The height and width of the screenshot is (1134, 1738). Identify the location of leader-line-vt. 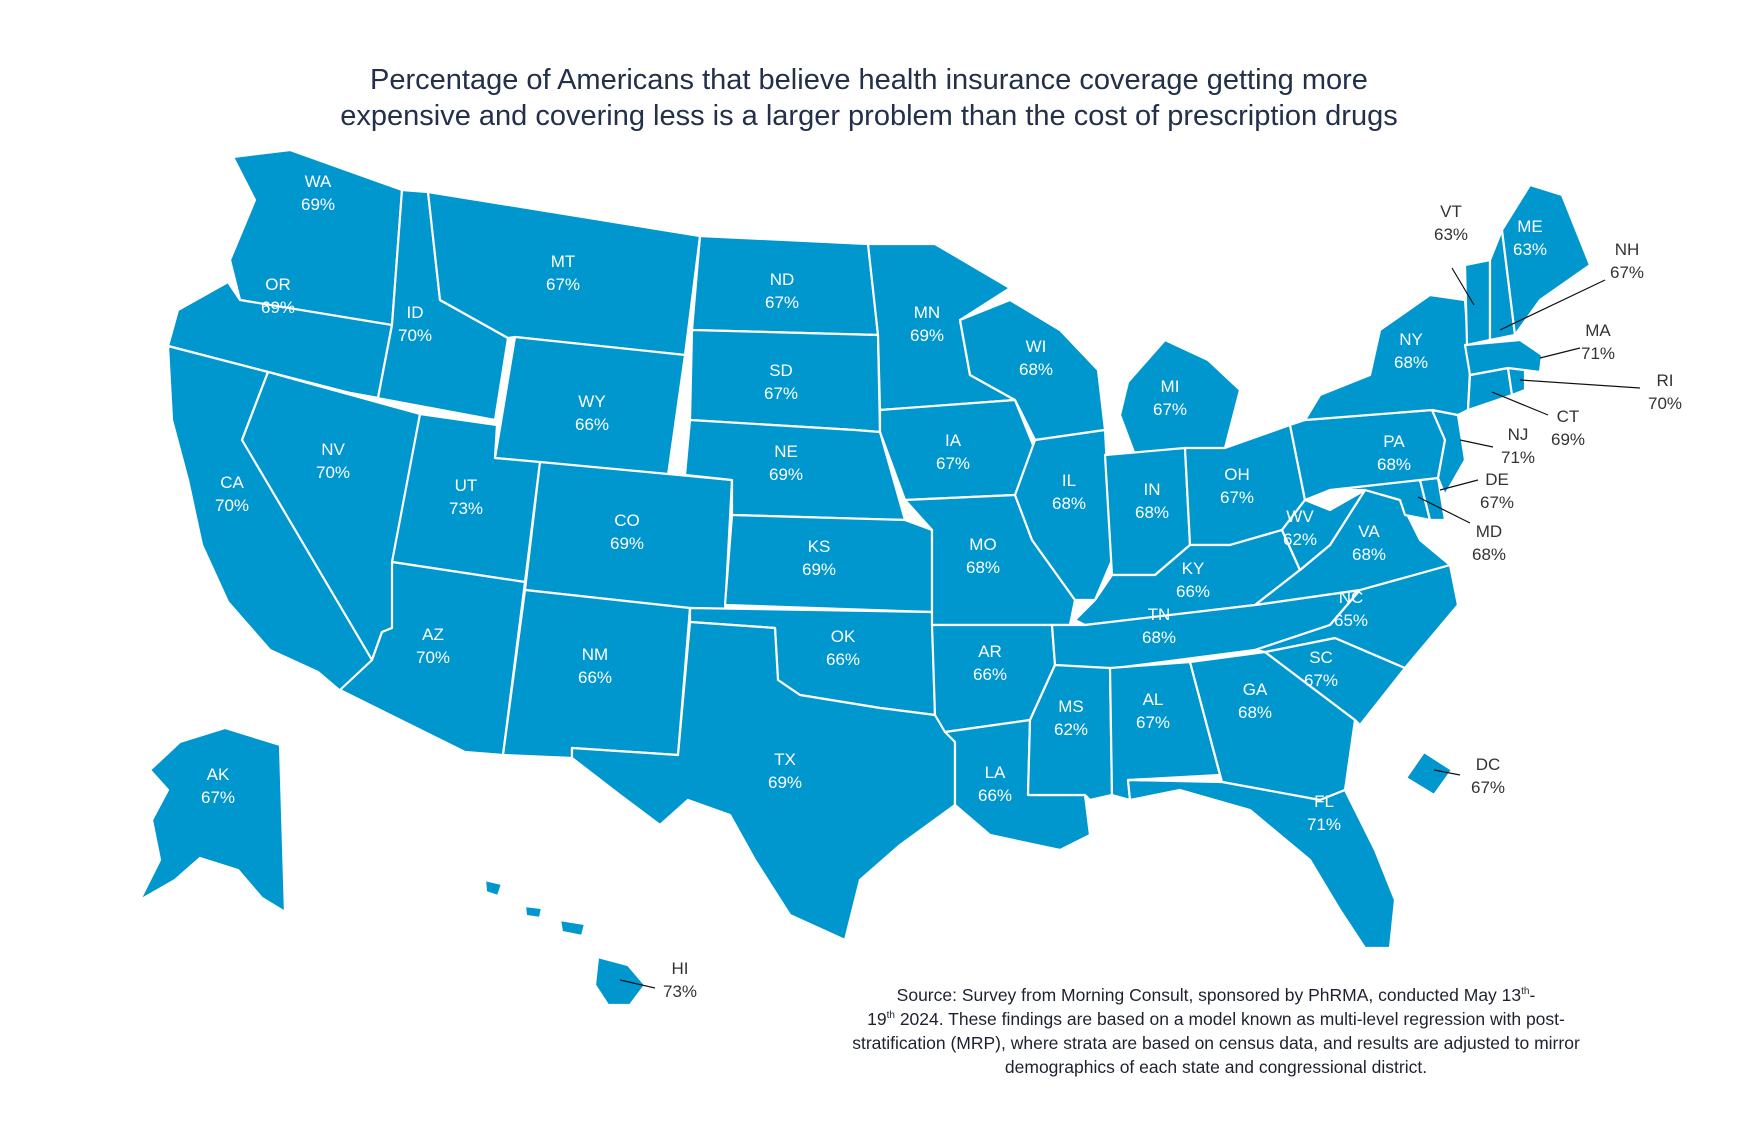
(1463, 286).